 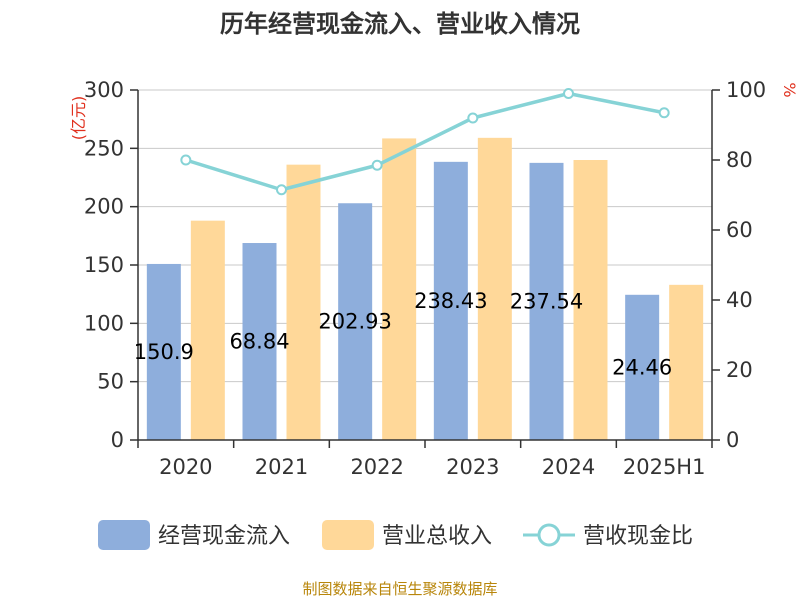 What do you see at coordinates (110, 382) in the screenshot?
I see `left-tick-label: 50` at bounding box center [110, 382].